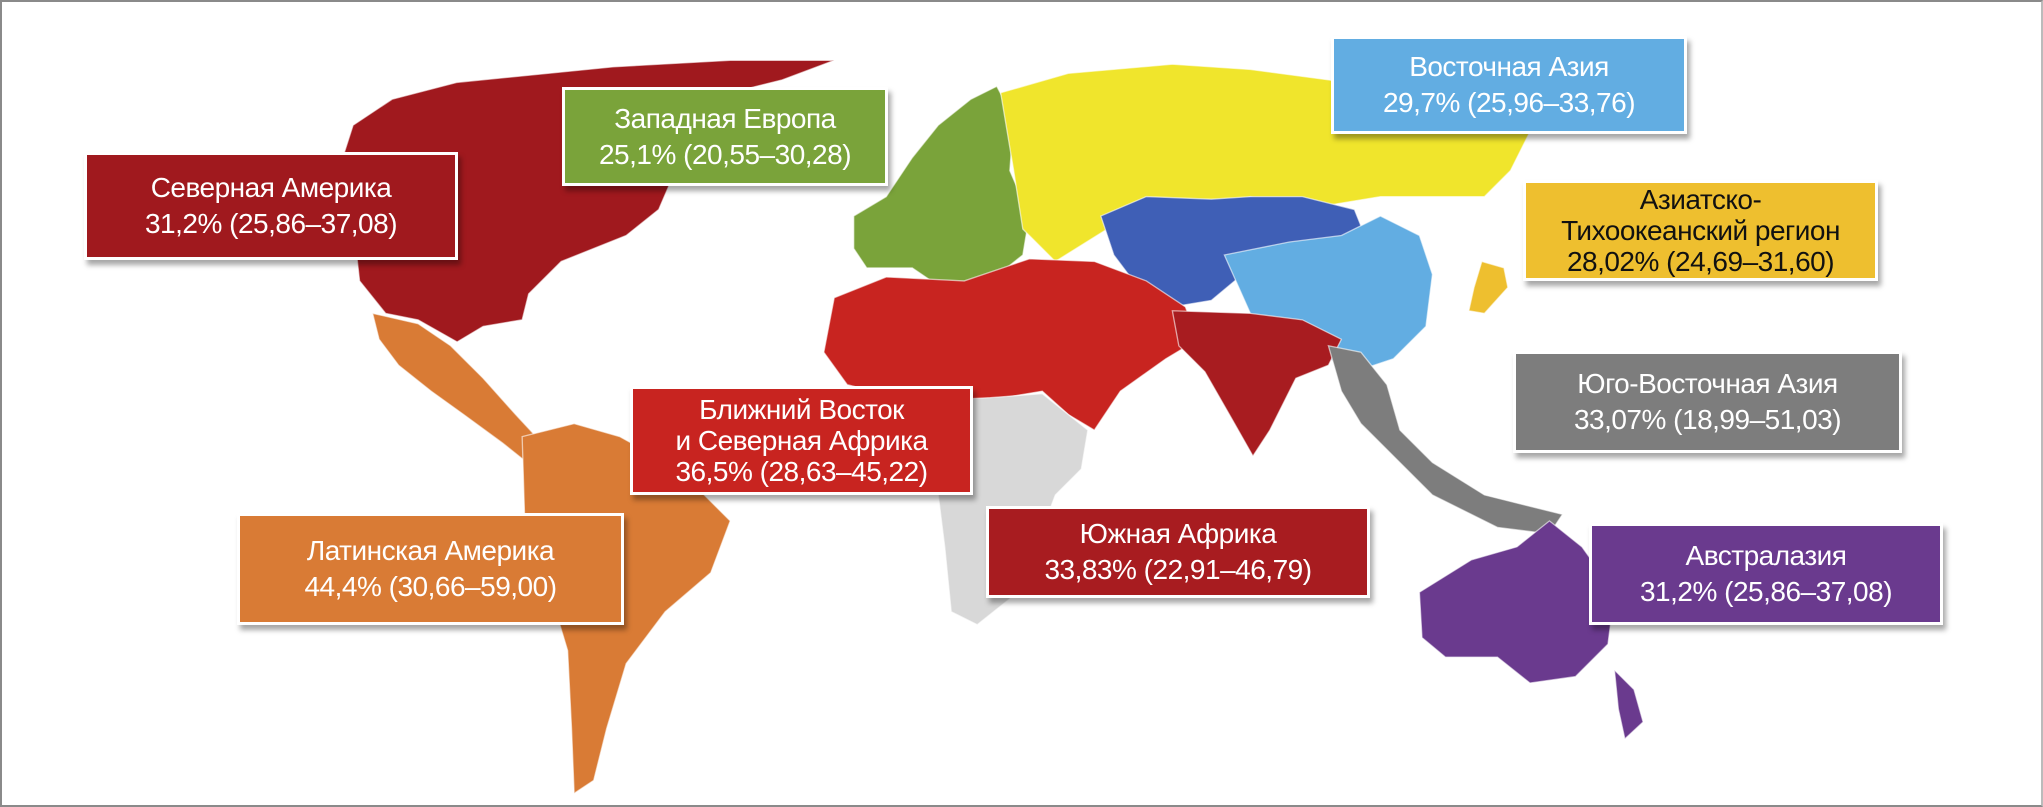 The width and height of the screenshot is (2043, 807). I want to click on label-western-europe: Западная Европа 25,1% (20,55–30,28), so click(725, 136).